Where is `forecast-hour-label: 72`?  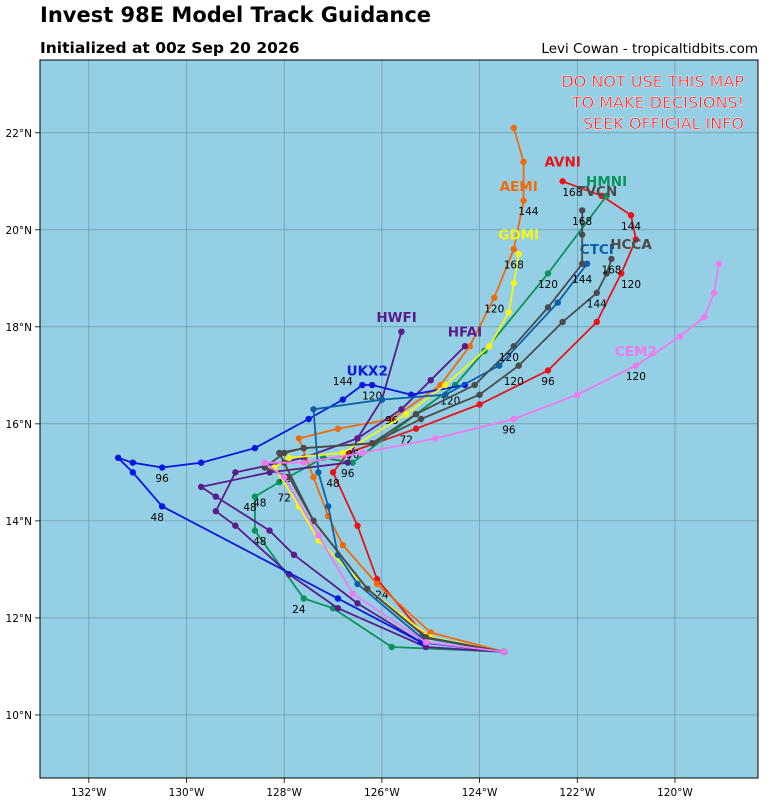
forecast-hour-label: 72 is located at coordinates (284, 498).